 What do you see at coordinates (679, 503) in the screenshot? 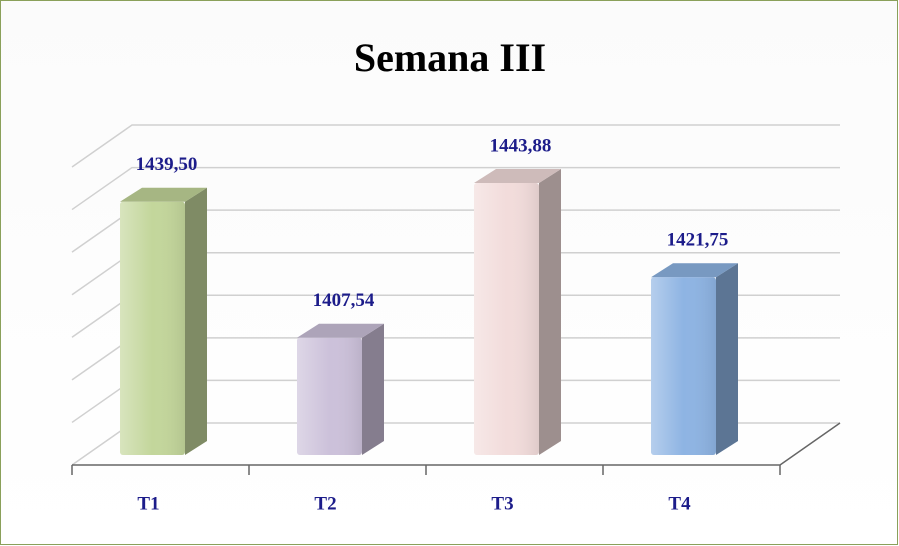
I see `x-tick-label: T4` at bounding box center [679, 503].